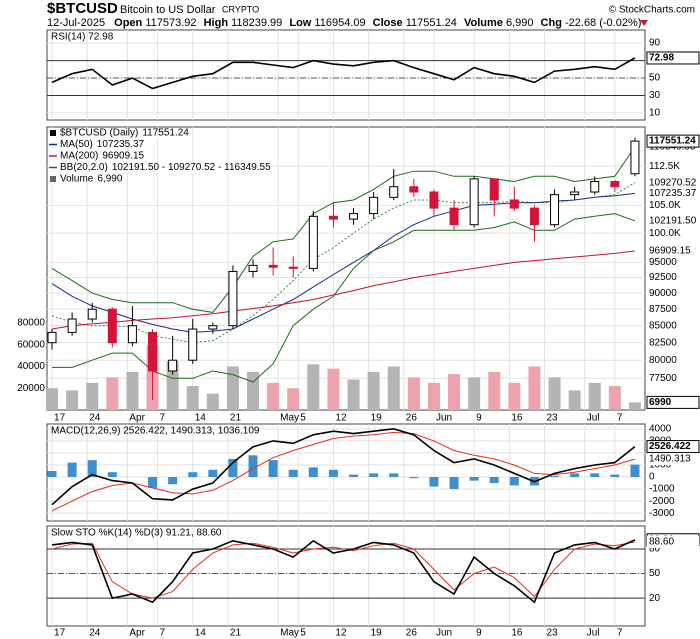 The height and width of the screenshot is (639, 700). What do you see at coordinates (201, 418) in the screenshot?
I see `x-tick-label: 14` at bounding box center [201, 418].